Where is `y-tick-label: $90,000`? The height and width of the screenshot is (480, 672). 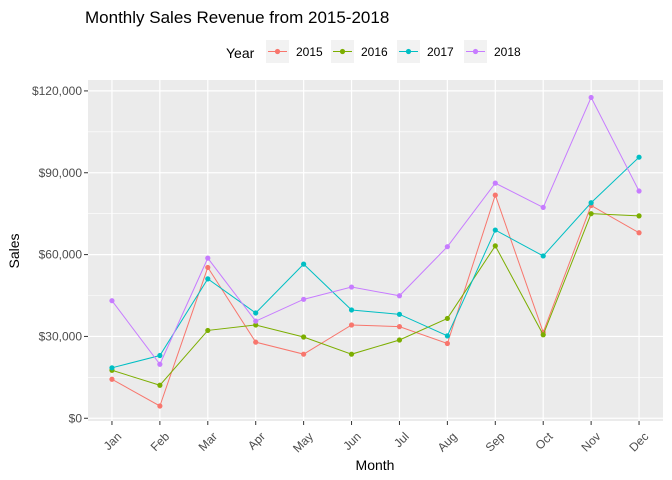 y-tick-label: $90,000 is located at coordinates (61, 173).